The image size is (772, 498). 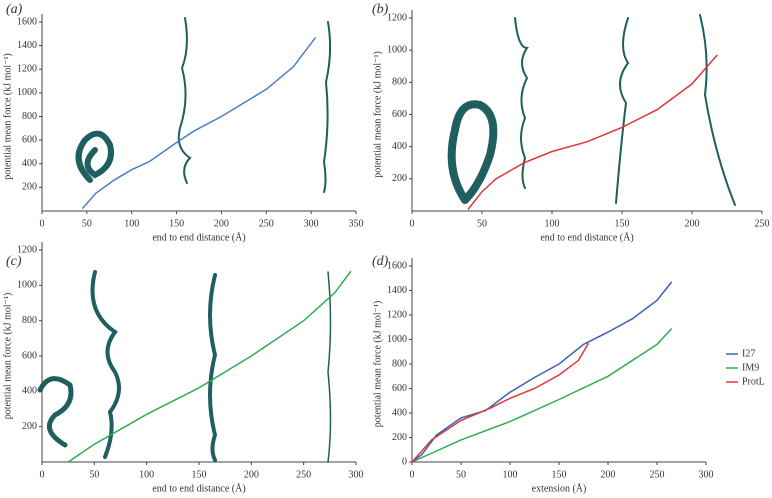 I want to click on x-axis-label: extension (Å), so click(x=559, y=488).